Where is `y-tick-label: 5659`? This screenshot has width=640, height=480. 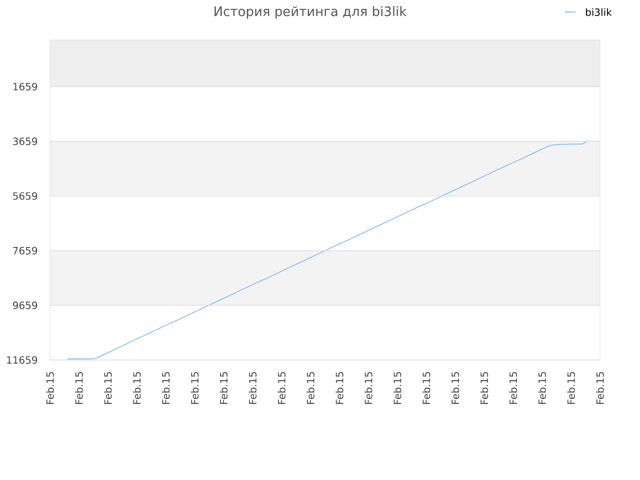 y-tick-label: 5659 is located at coordinates (25, 196).